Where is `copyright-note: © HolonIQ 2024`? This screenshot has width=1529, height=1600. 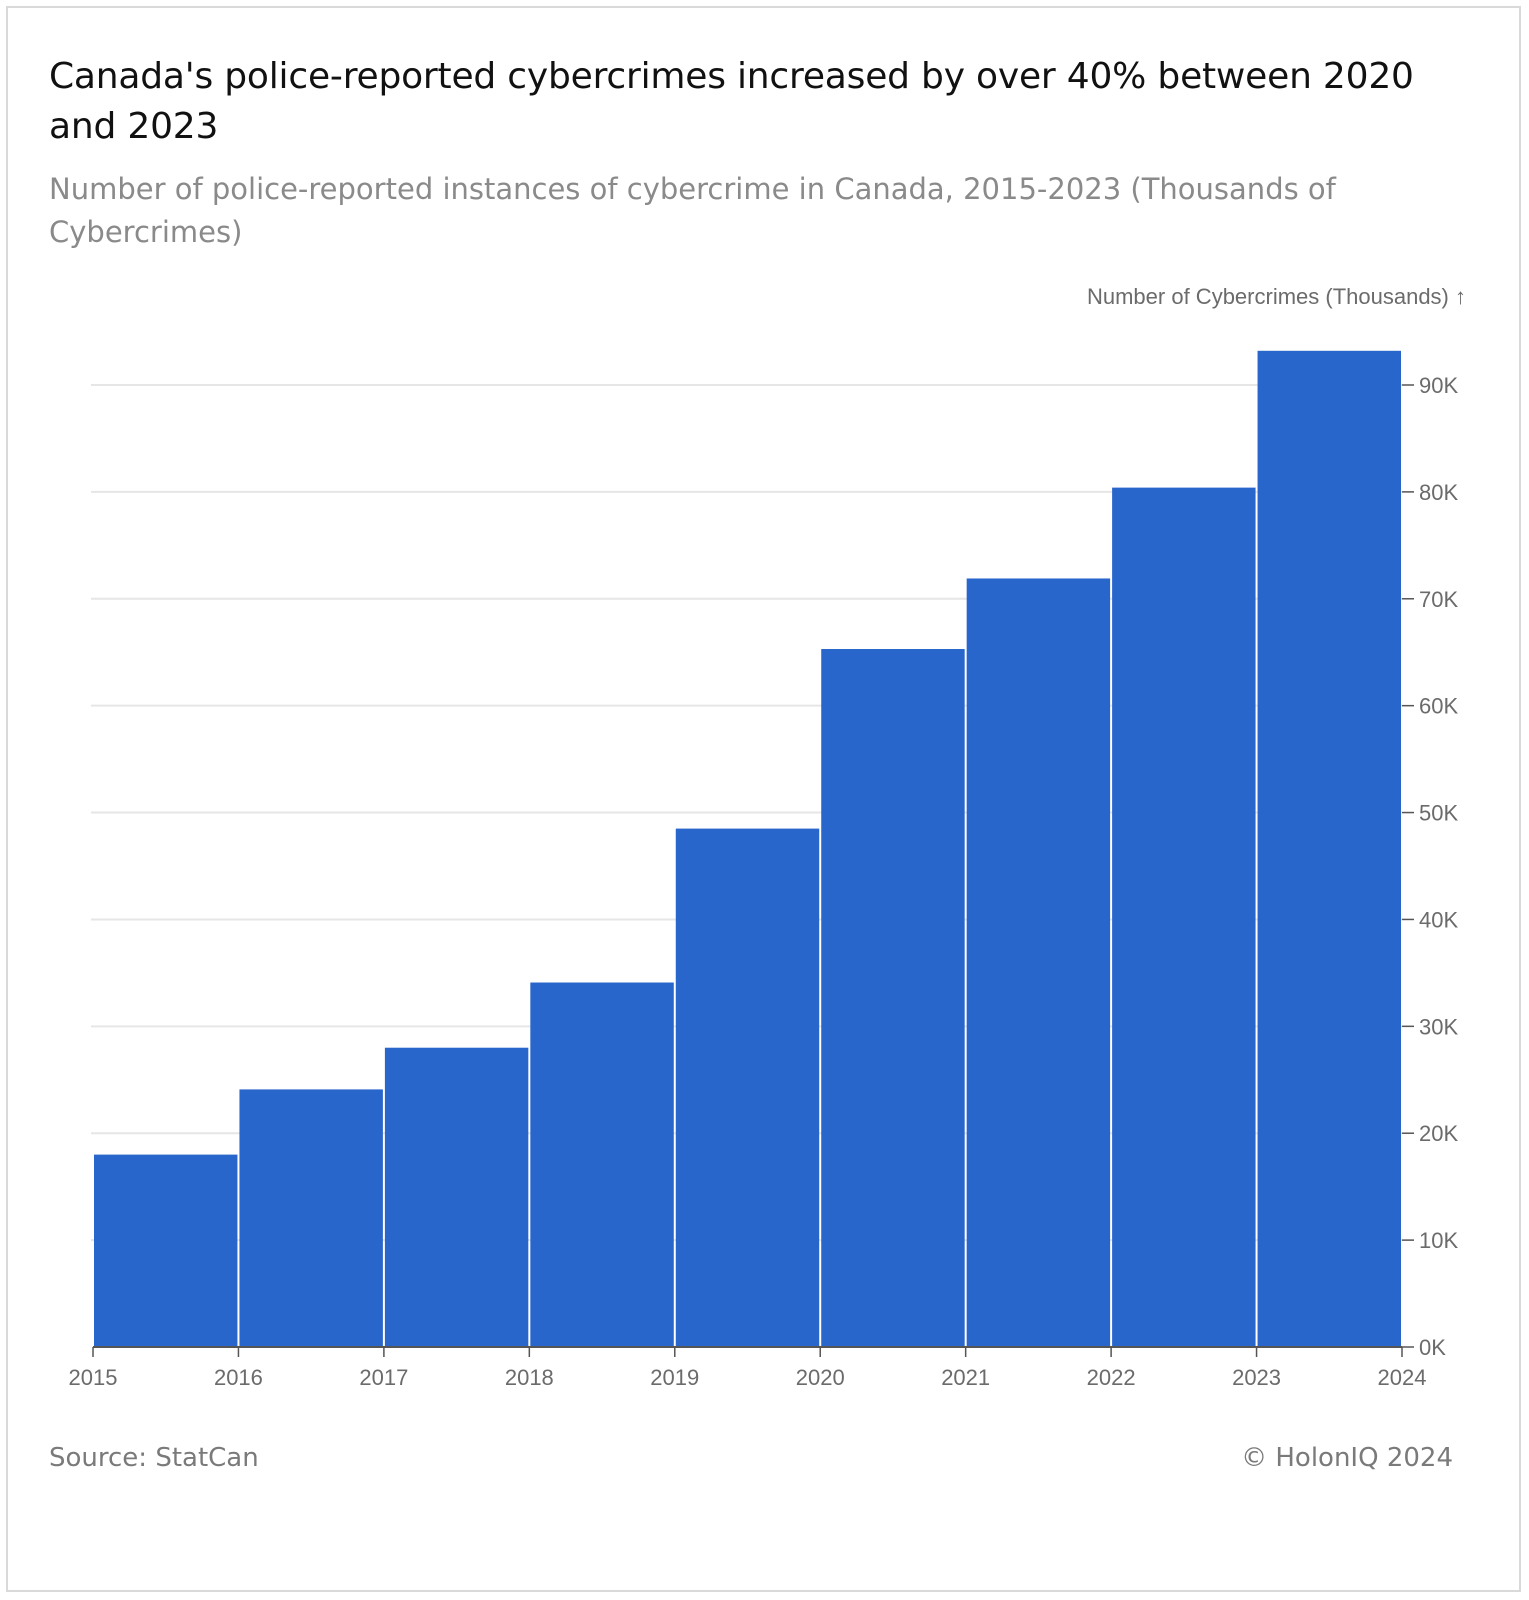 copyright-note: © HolonIQ 2024 is located at coordinates (1347, 1458).